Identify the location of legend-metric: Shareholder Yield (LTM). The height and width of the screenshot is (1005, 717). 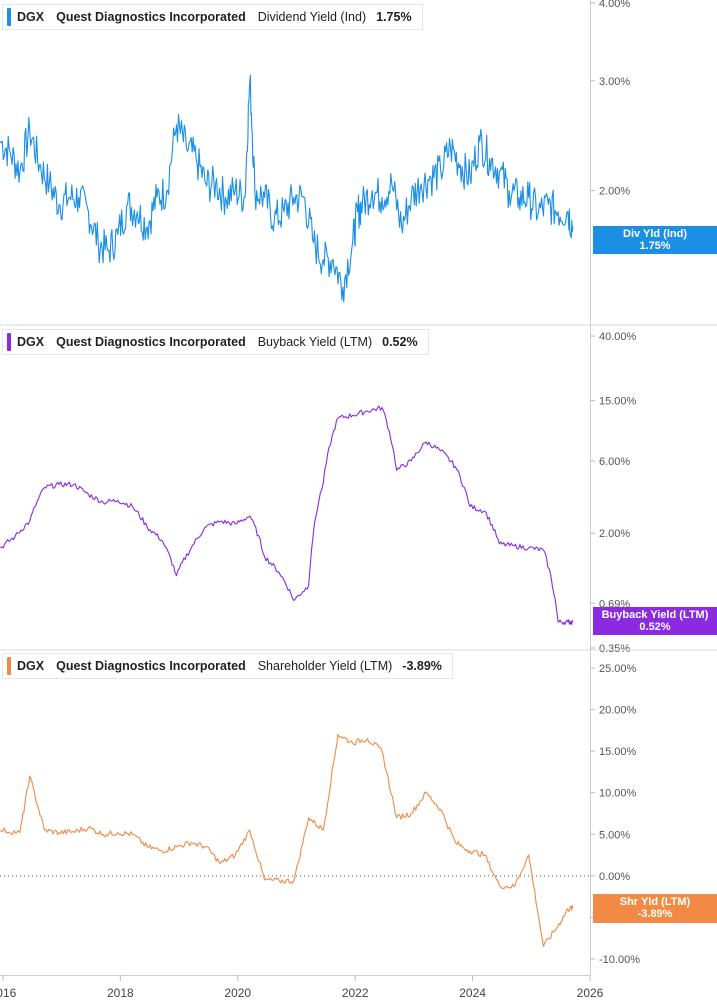
(325, 666).